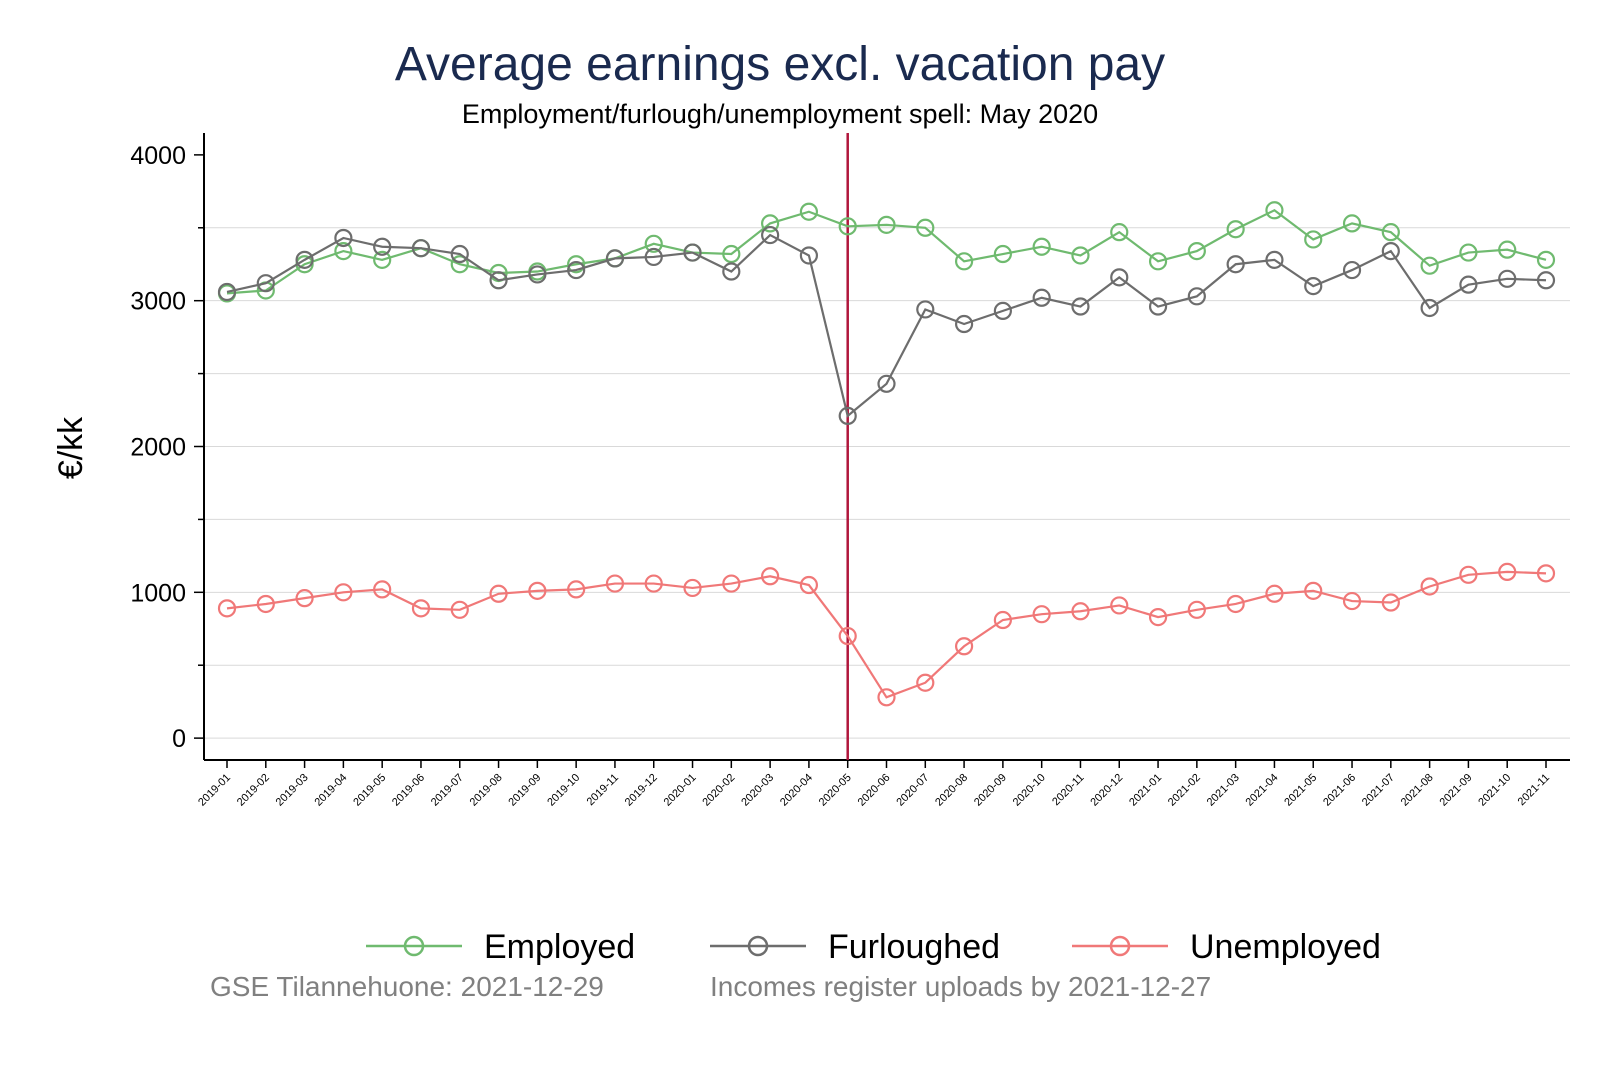  What do you see at coordinates (559, 947) in the screenshot?
I see `legend-label: Employed` at bounding box center [559, 947].